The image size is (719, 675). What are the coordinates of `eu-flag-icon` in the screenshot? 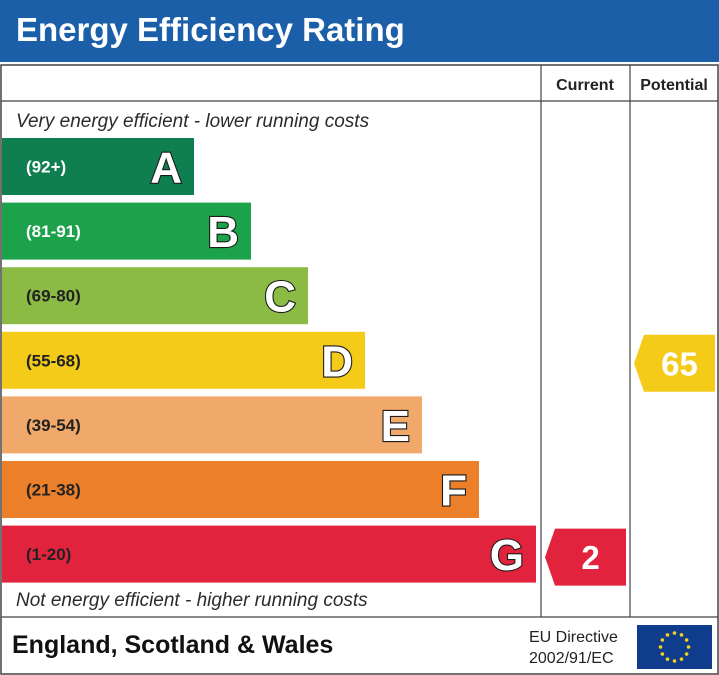 It's located at (674, 647).